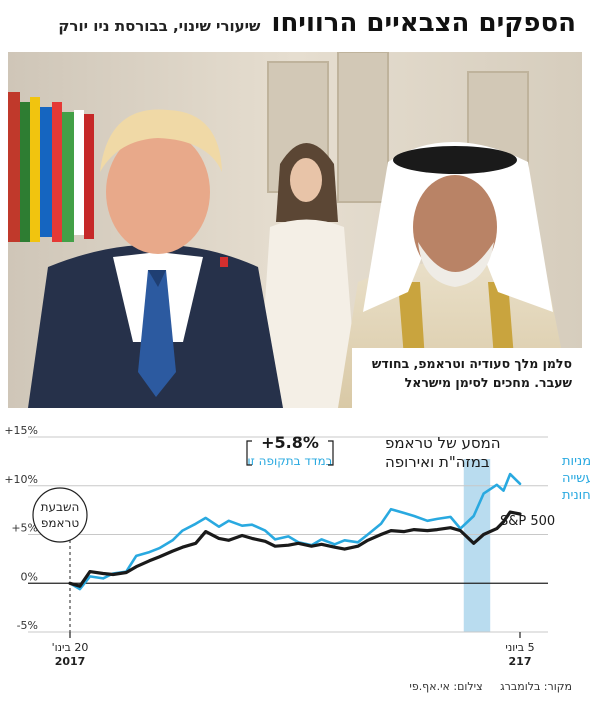 Image resolution: width=590 pixels, height=702 pixels. Describe the element at coordinates (576, 495) in the screenshot. I see `defense-index-label: הביטחונית` at that location.